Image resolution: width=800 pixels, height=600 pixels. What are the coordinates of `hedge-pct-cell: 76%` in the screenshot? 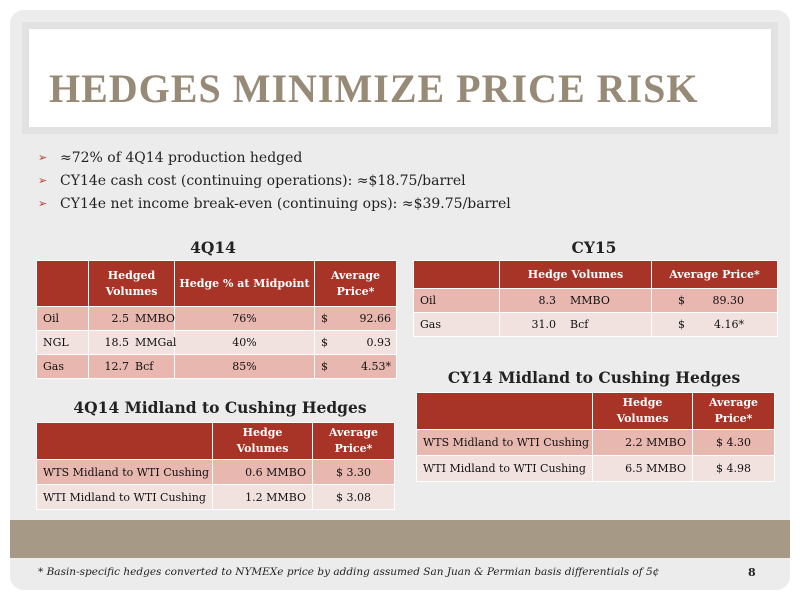 It's located at (244, 318).